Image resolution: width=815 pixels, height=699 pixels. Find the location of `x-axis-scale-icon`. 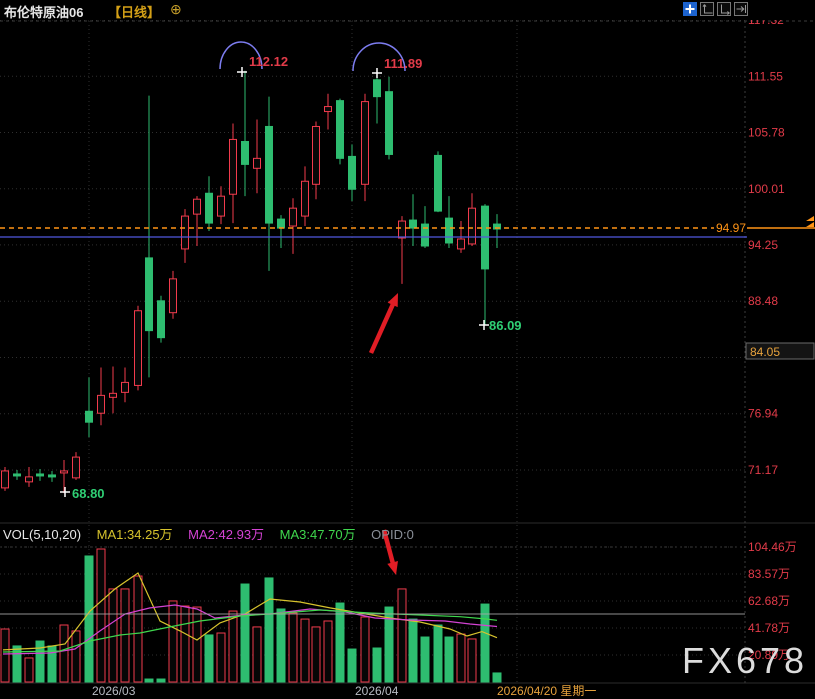

x-axis-scale-icon is located at coordinates (724, 9).